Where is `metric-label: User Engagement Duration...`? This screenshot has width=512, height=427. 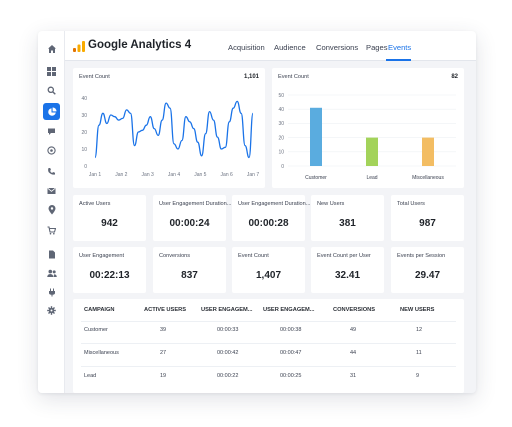
metric-label: User Engagement Duration... is located at coordinates (274, 204).